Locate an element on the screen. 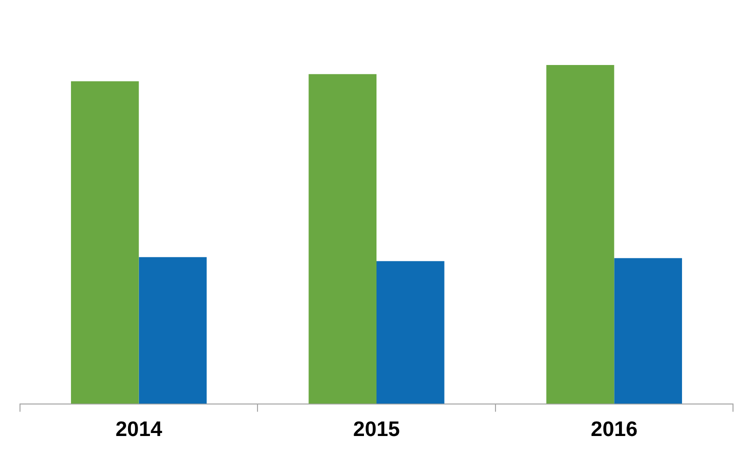  x-tick-label: 2015 is located at coordinates (376, 430).